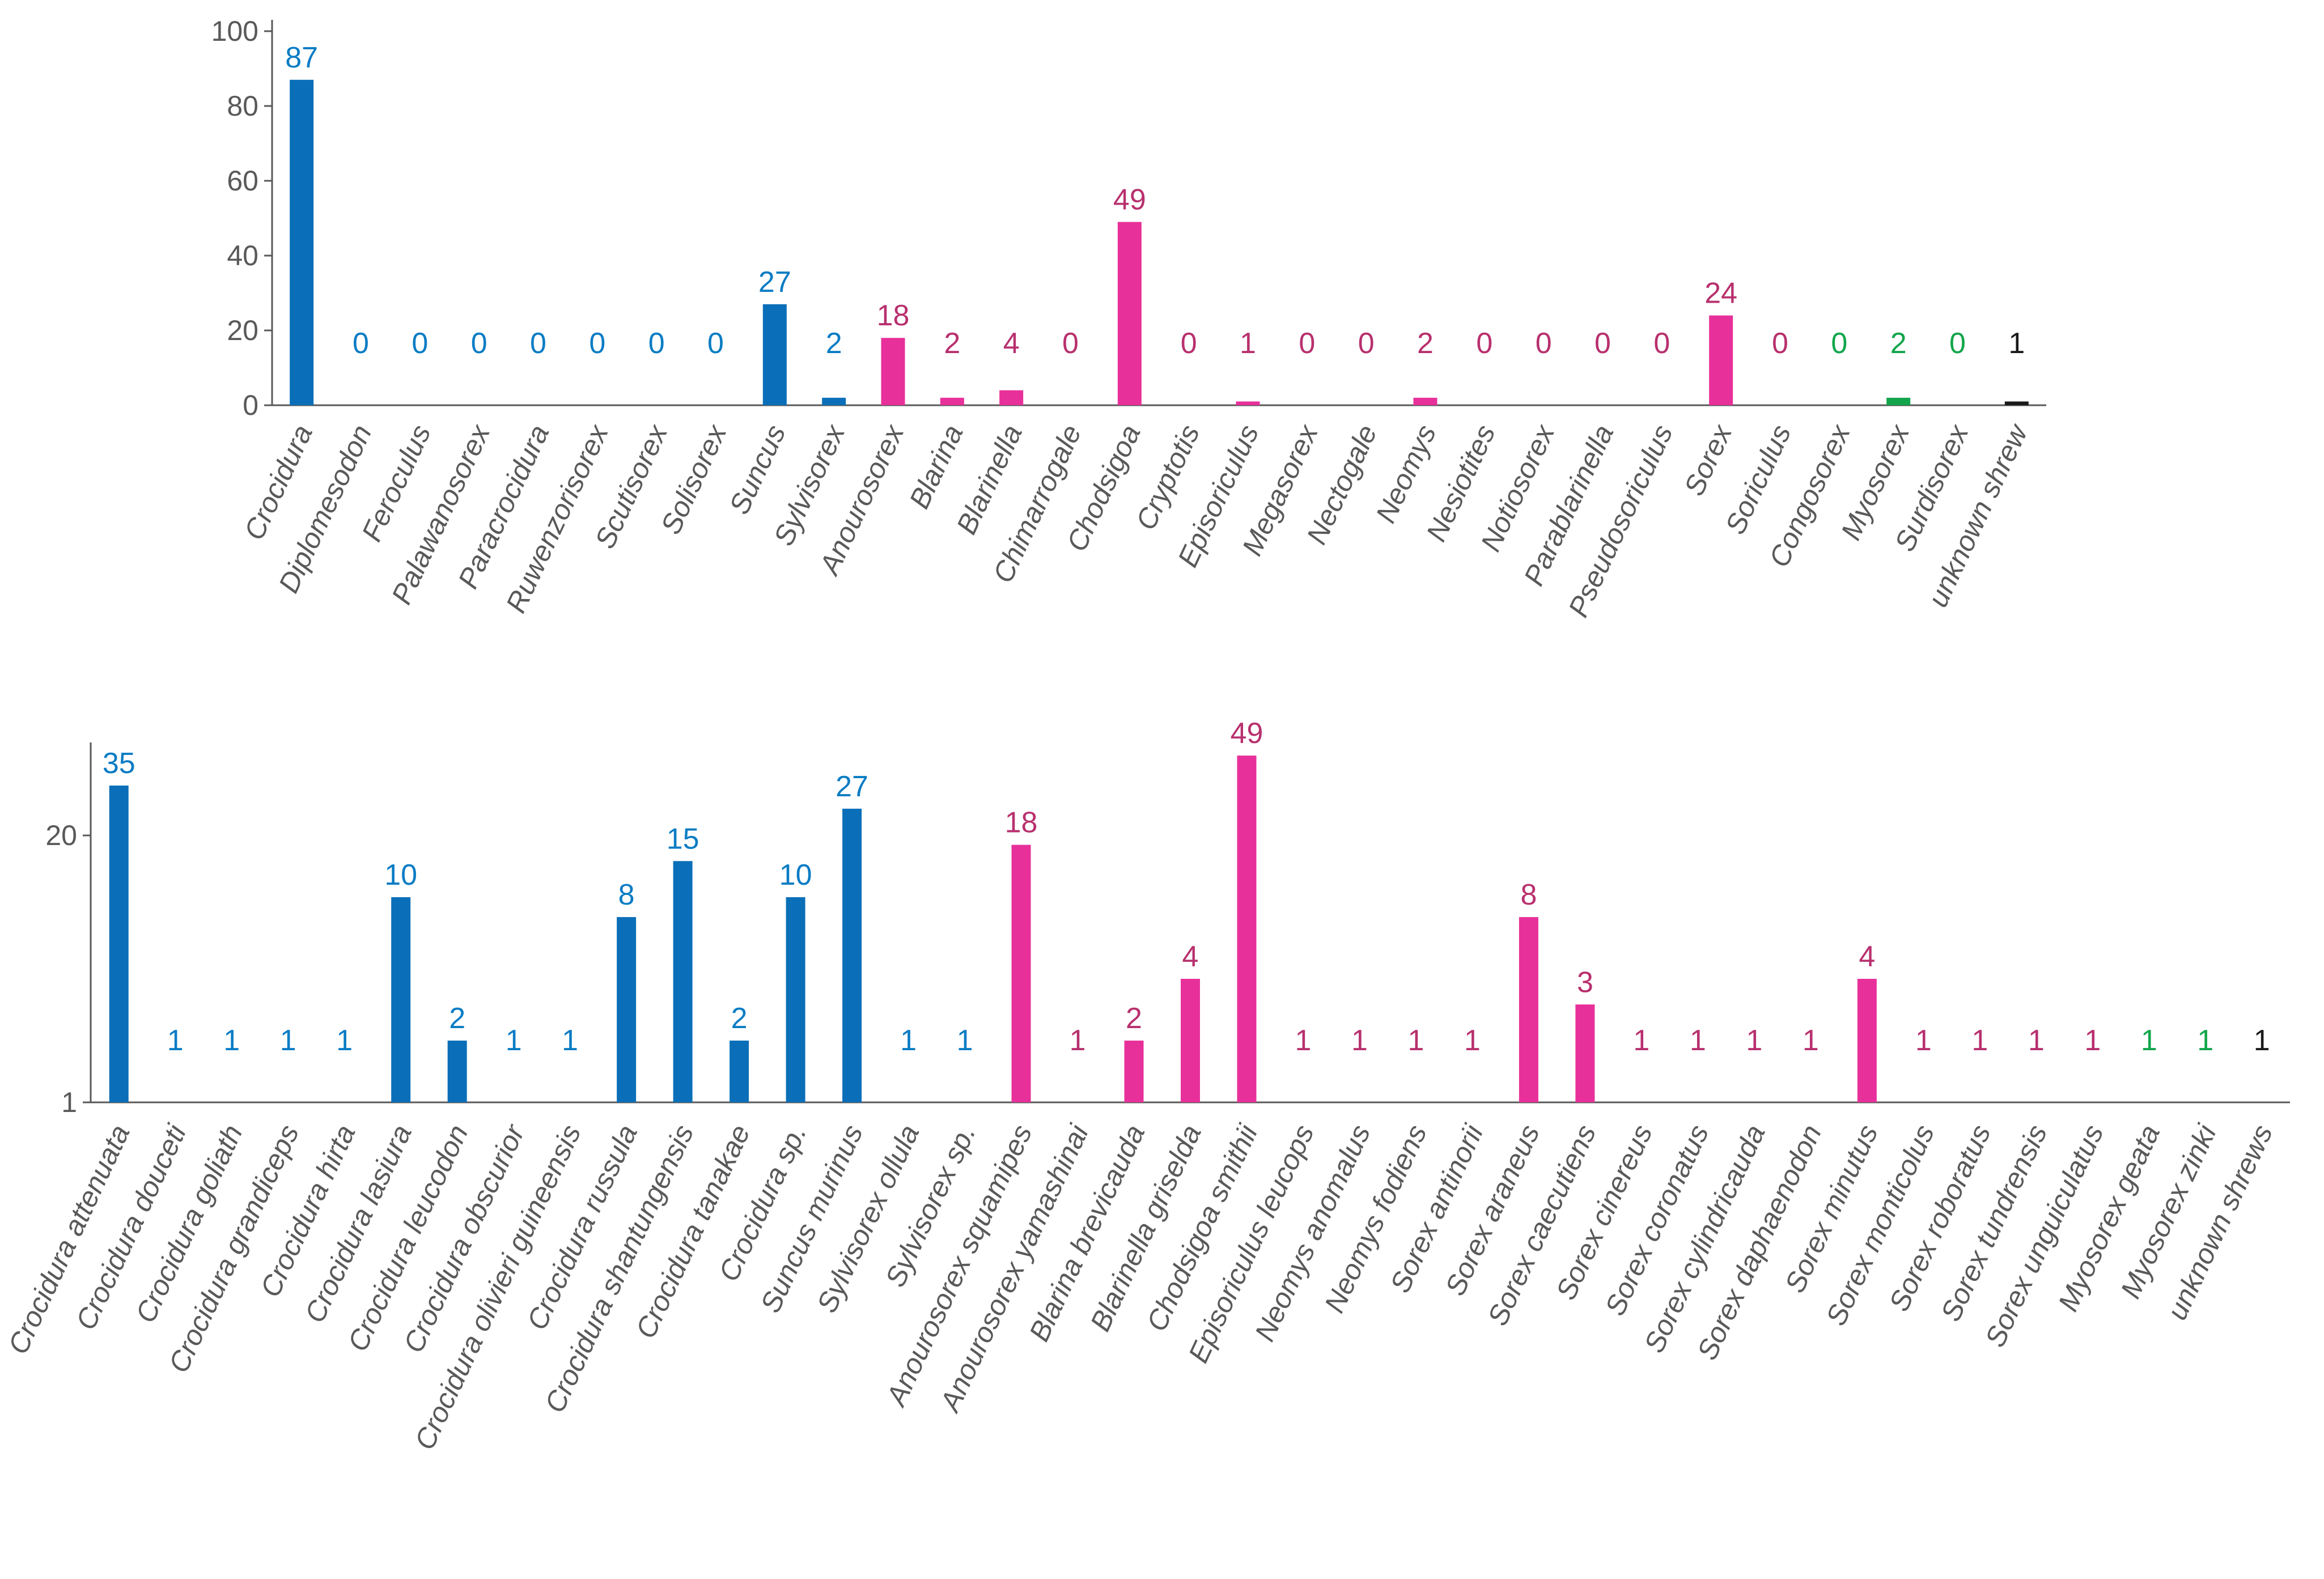 The width and height of the screenshot is (2324, 1579). What do you see at coordinates (683, 982) in the screenshot?
I see `species-bar-crocidura-shantungensis` at bounding box center [683, 982].